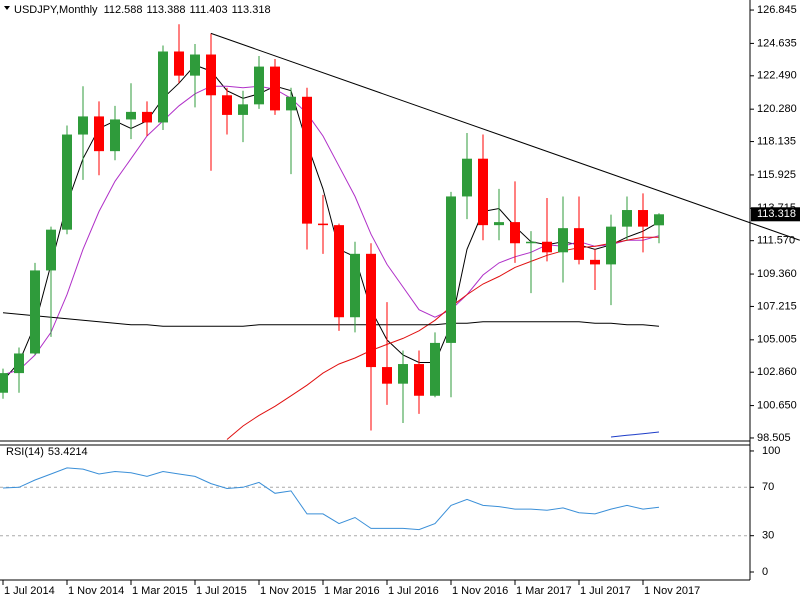 Image resolution: width=800 pixels, height=600 pixels. I want to click on y-tick-label: 122.490, so click(777, 76).